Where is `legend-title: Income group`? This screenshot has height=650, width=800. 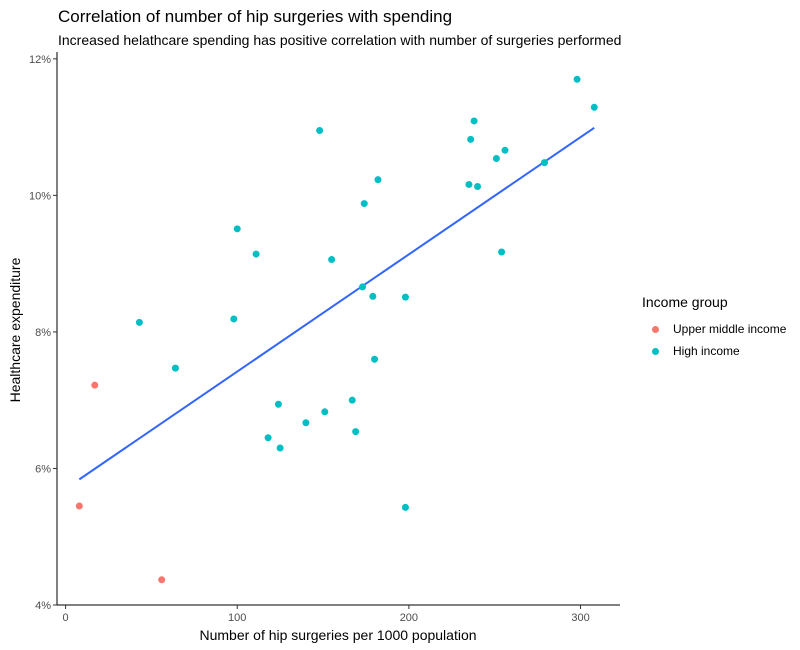
legend-title: Income group is located at coordinates (685, 302).